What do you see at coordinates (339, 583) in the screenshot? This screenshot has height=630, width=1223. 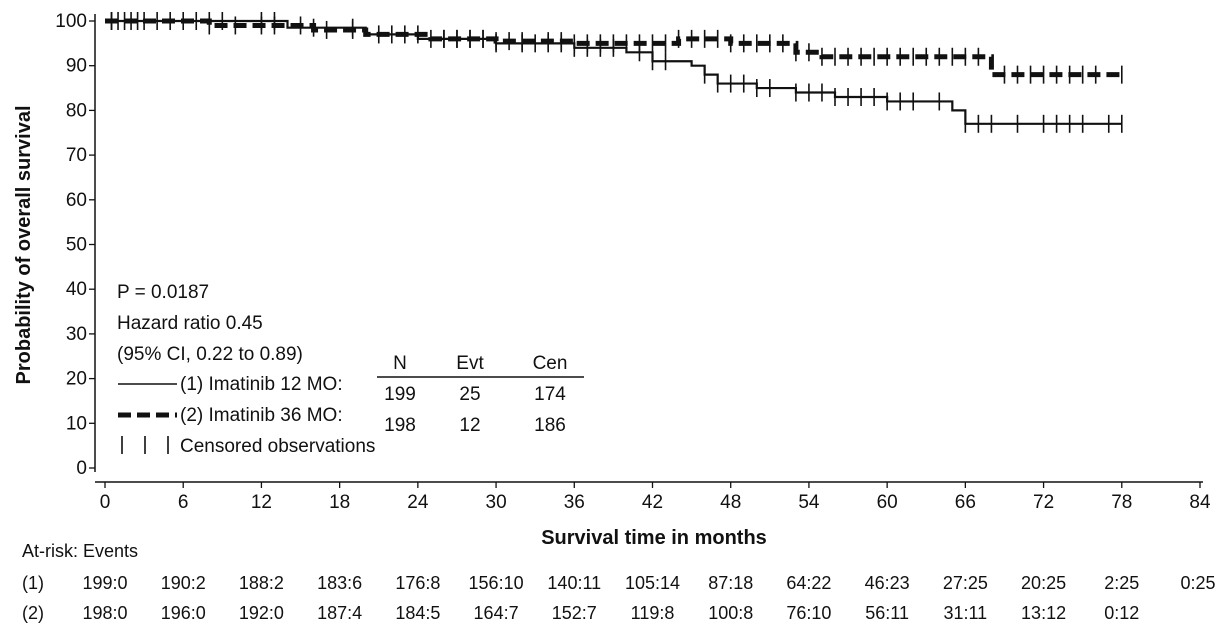 I see `at-risk-value: 183:6` at bounding box center [339, 583].